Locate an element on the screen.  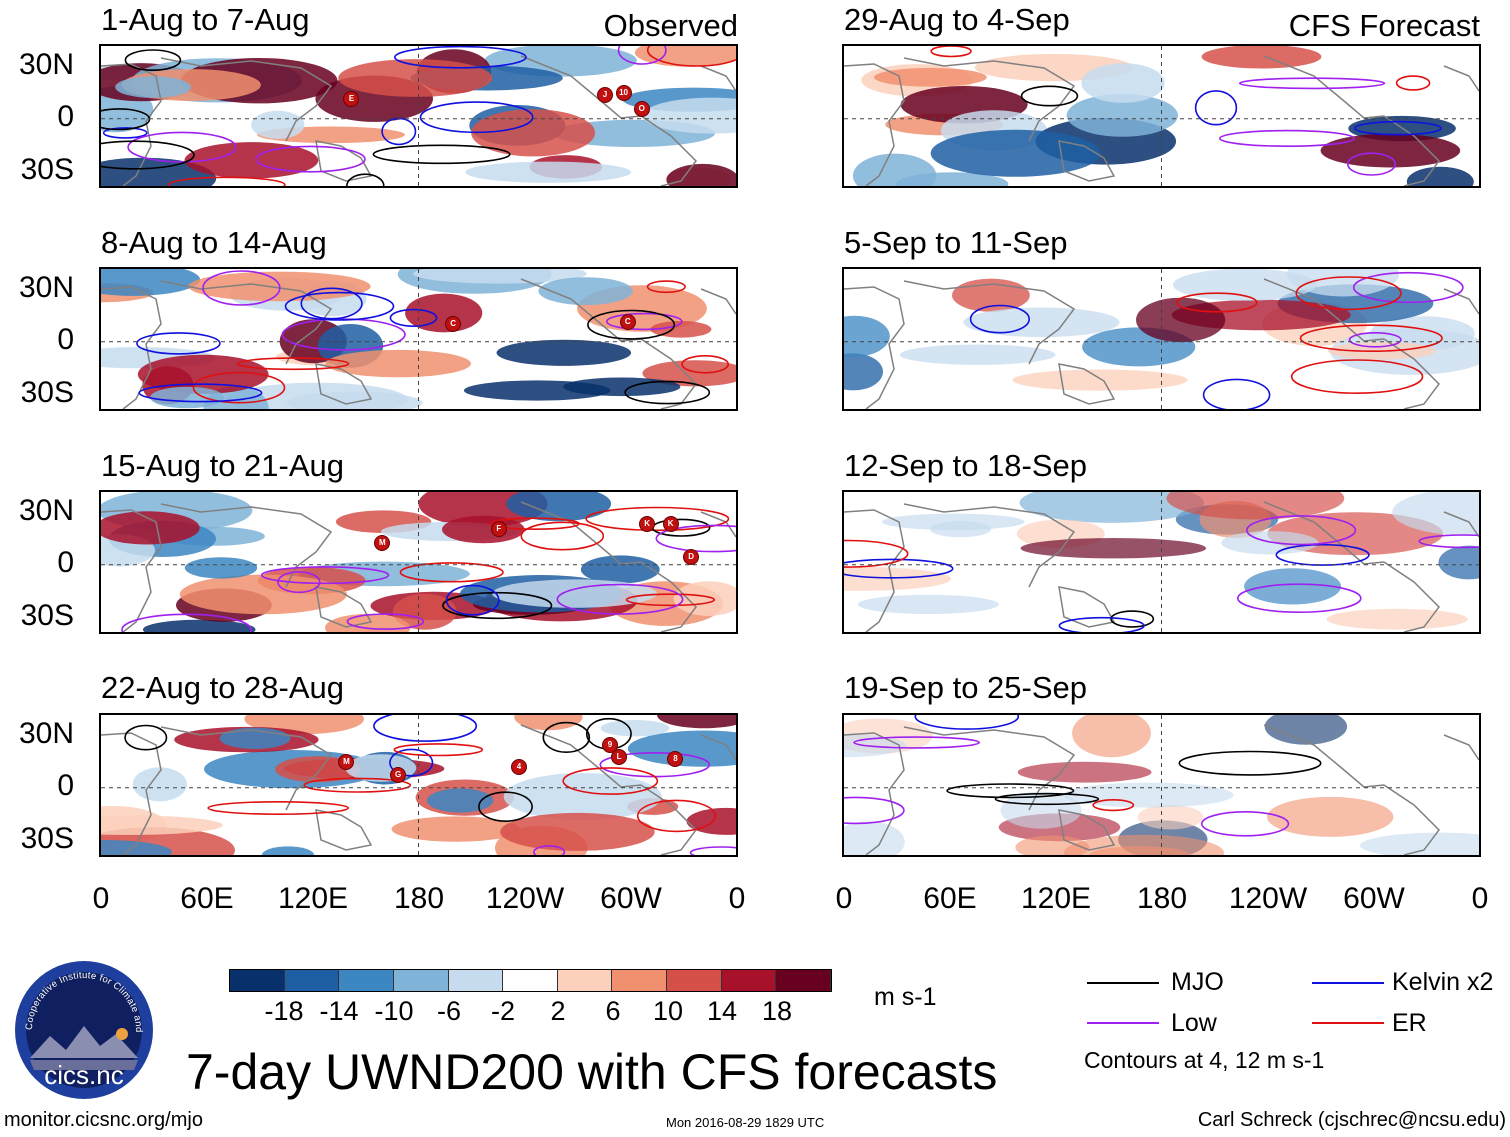
colorbar-tick: 10 is located at coordinates (668, 1011).